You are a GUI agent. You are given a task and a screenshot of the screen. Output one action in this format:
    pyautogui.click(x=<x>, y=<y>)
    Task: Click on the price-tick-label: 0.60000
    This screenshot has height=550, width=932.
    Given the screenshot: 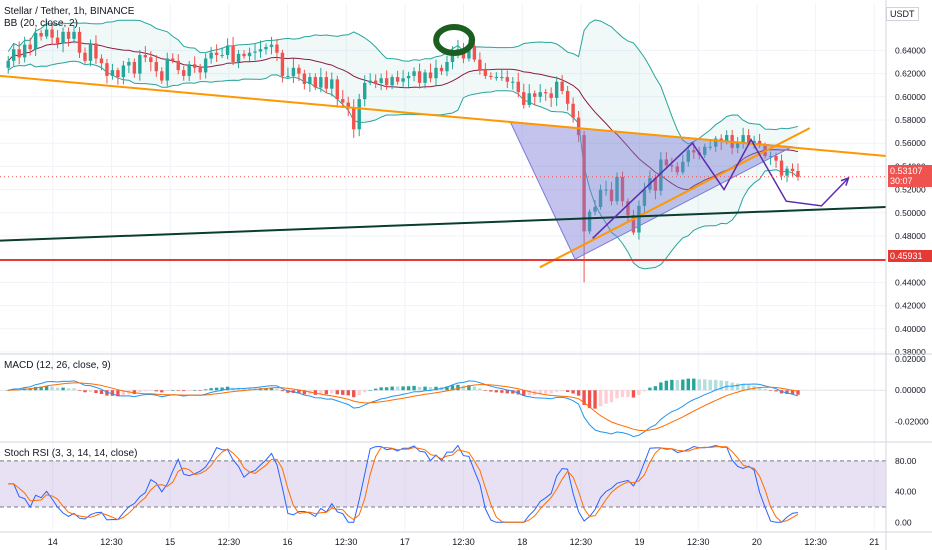 What is the action you would take?
    pyautogui.click(x=910, y=97)
    